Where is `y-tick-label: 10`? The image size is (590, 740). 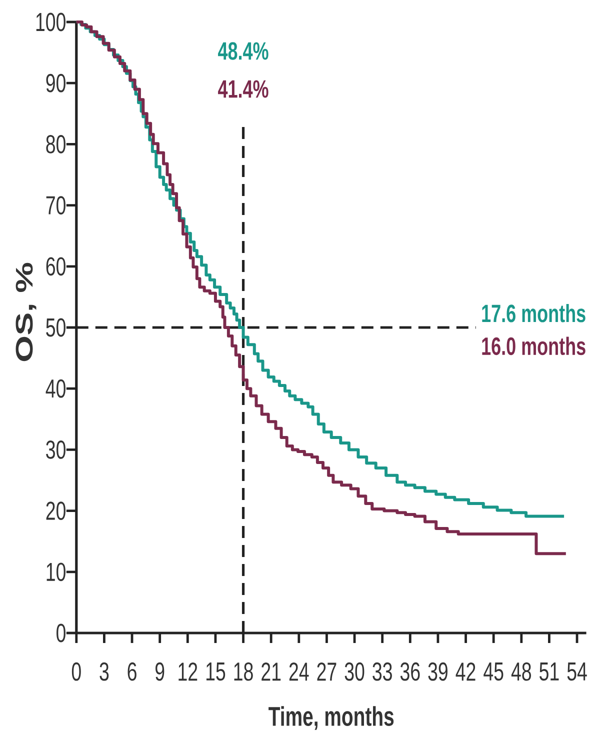
y-tick-label: 10 is located at coordinates (56, 572).